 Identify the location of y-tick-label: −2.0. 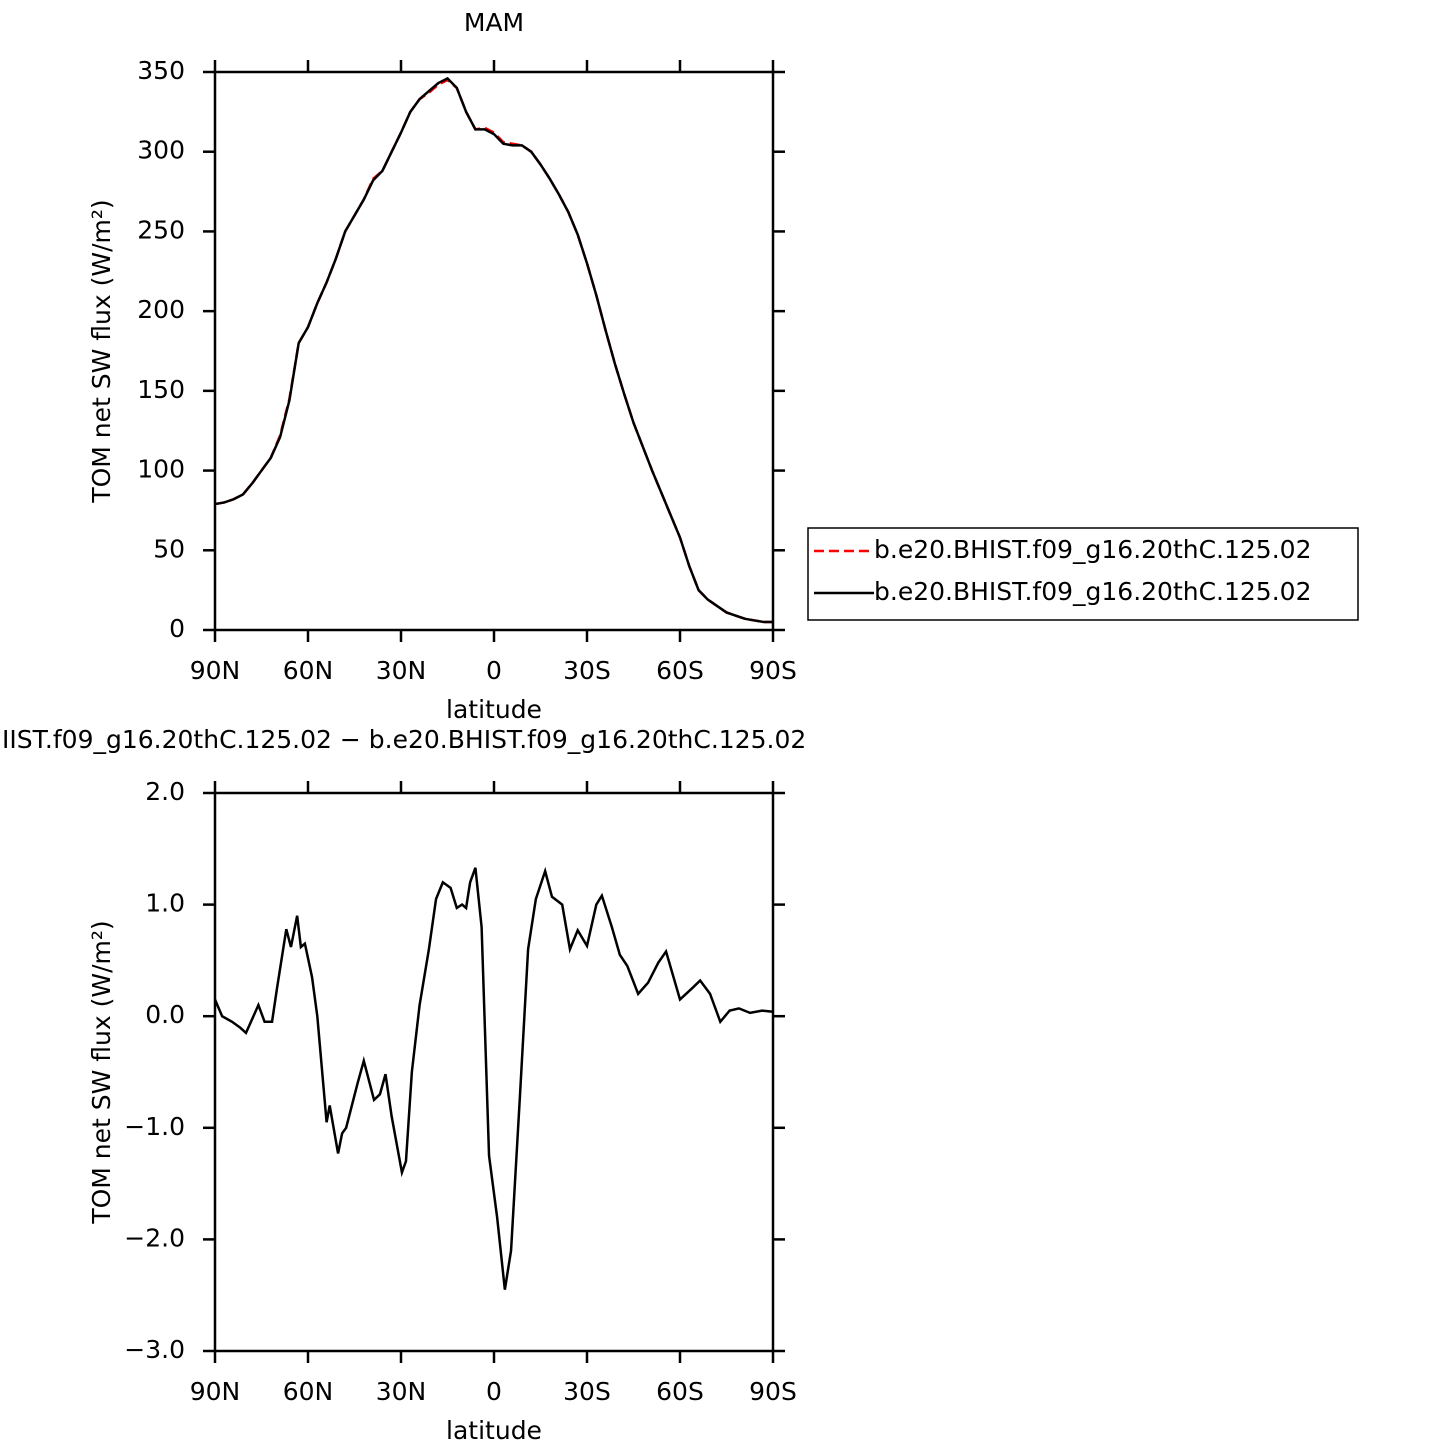
(154, 1237).